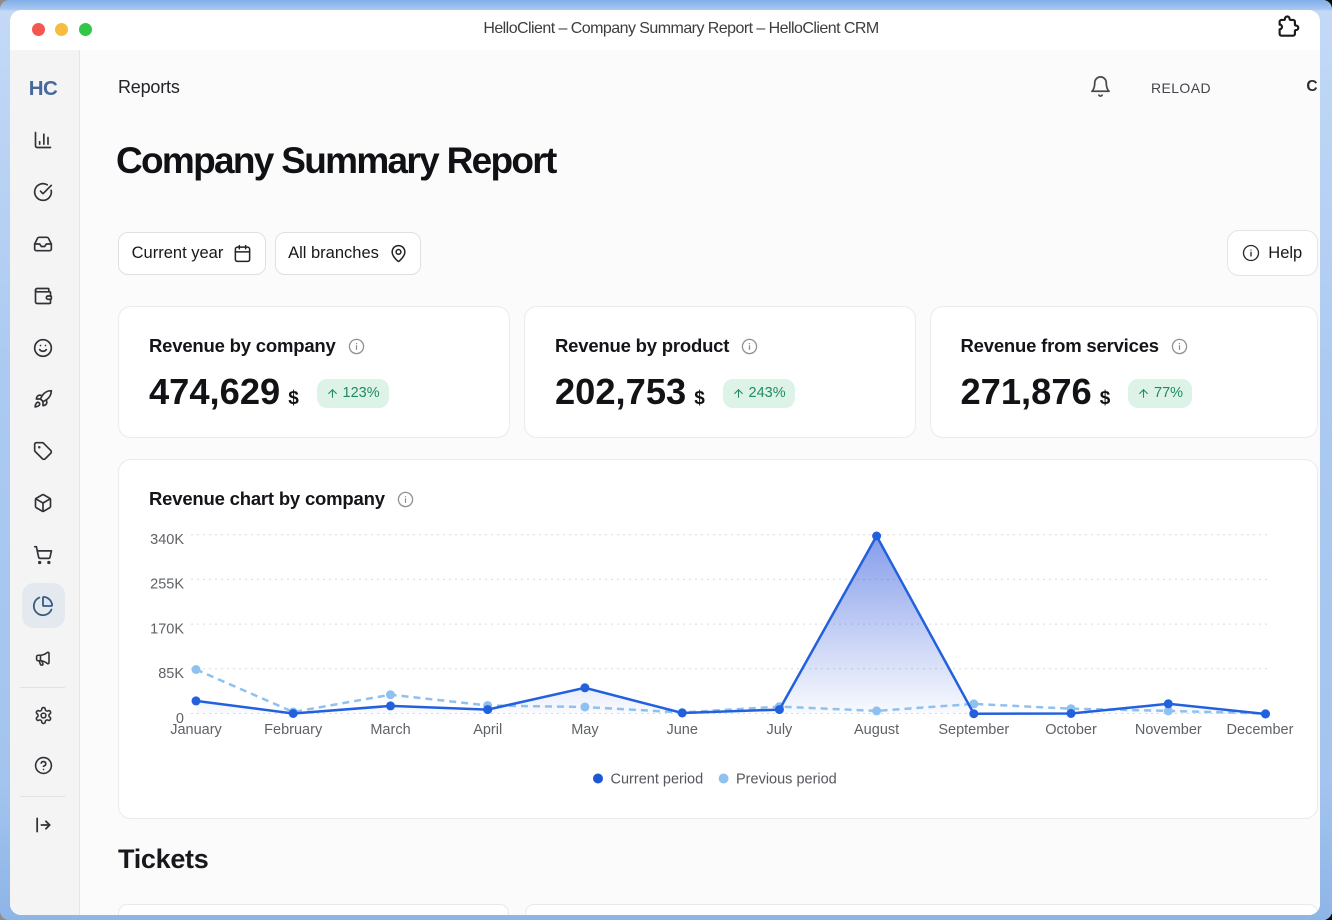  Describe the element at coordinates (196, 730) in the screenshot. I see `svg-text: January` at that location.